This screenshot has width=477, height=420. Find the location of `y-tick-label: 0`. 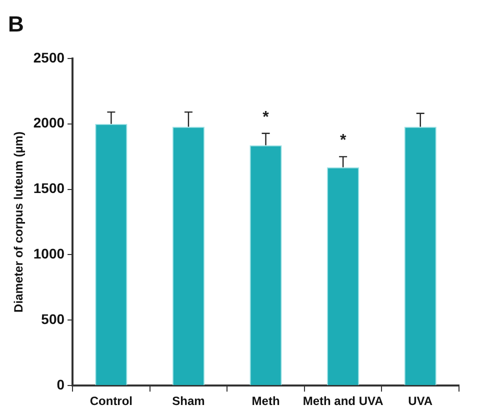

y-tick-label: 0 is located at coordinates (60, 384).